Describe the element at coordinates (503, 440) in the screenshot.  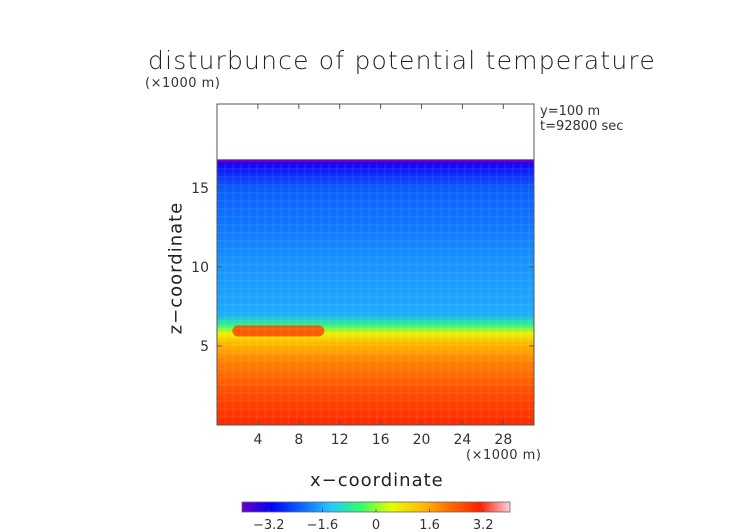
I see `x-tick-label: 28` at that location.